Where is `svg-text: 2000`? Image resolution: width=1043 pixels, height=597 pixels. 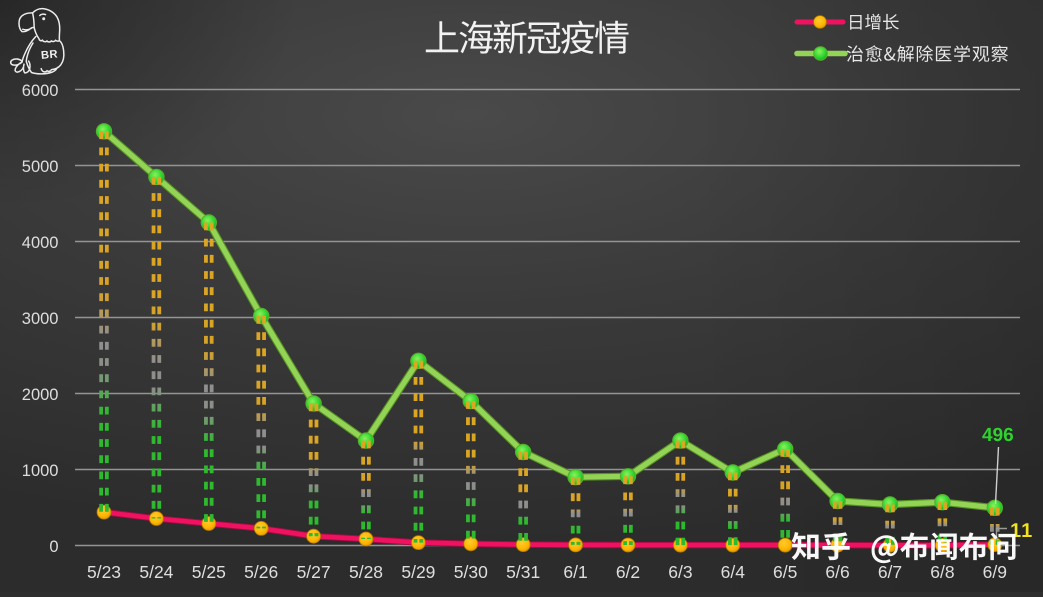 svg-text: 2000 is located at coordinates (40, 395).